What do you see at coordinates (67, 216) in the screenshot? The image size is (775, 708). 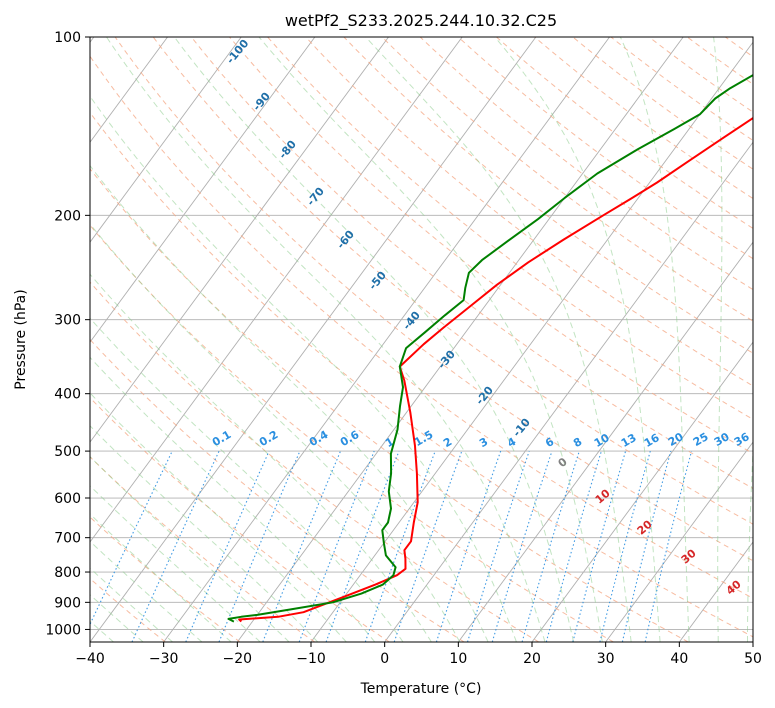 I see `y-tick-label: 200` at bounding box center [67, 216].